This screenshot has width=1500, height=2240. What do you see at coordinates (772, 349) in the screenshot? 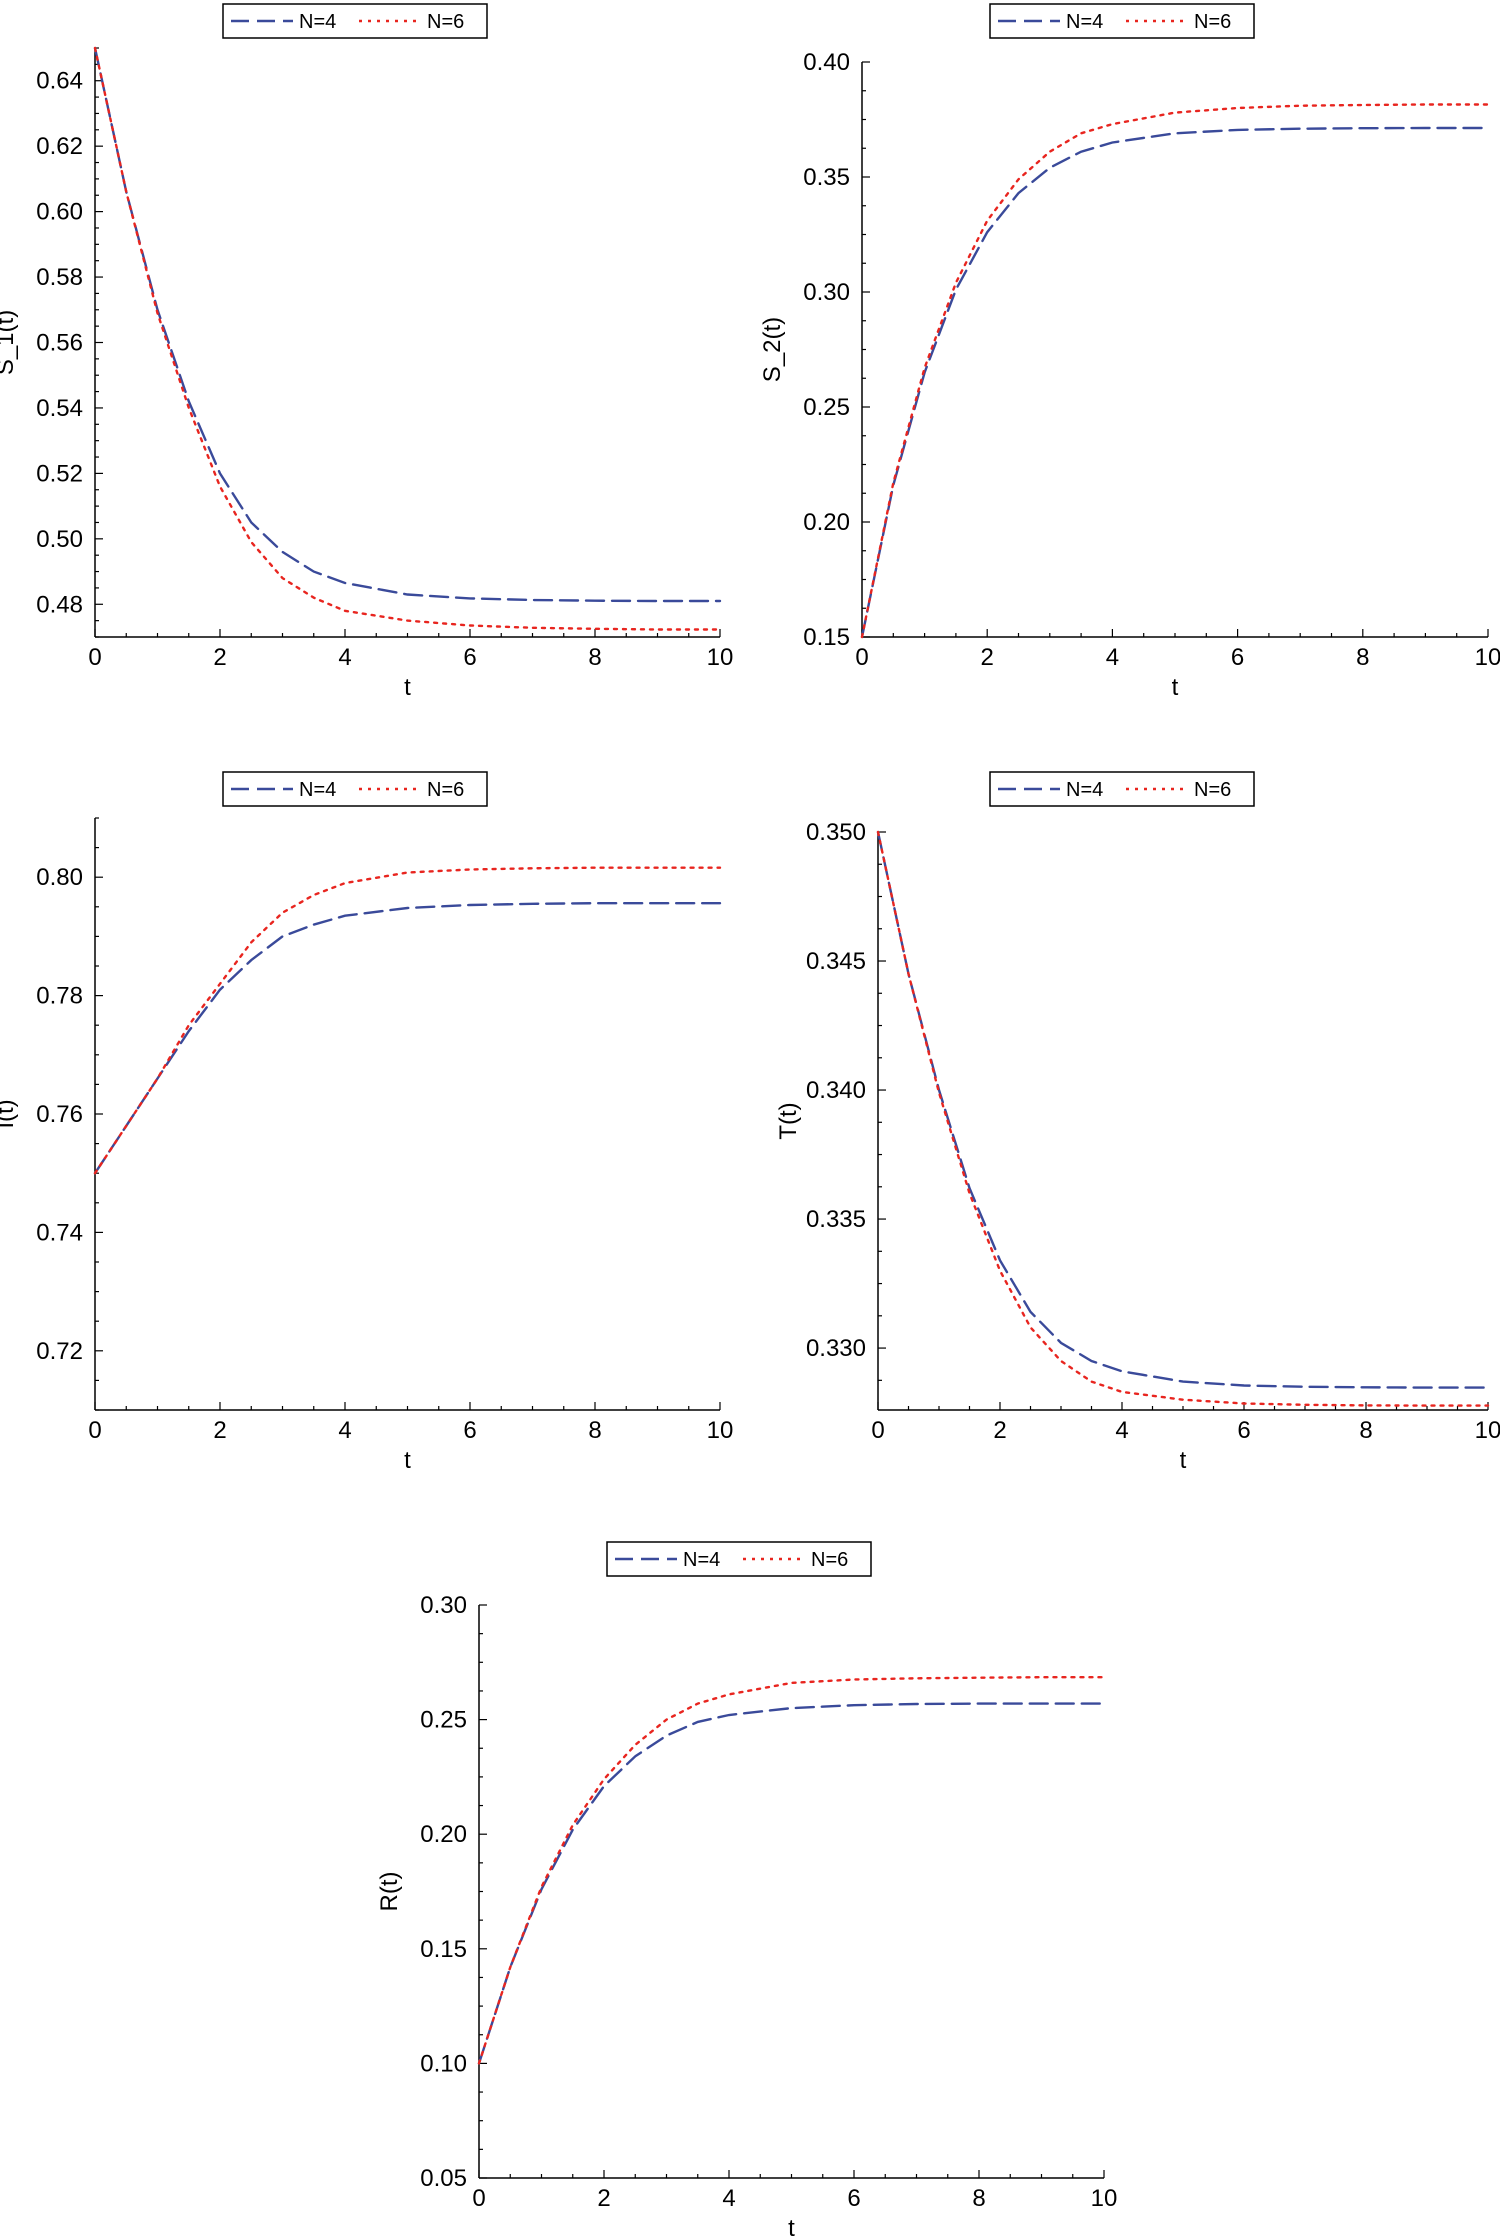
I see `y-axis-label: S_2(t)` at bounding box center [772, 349].